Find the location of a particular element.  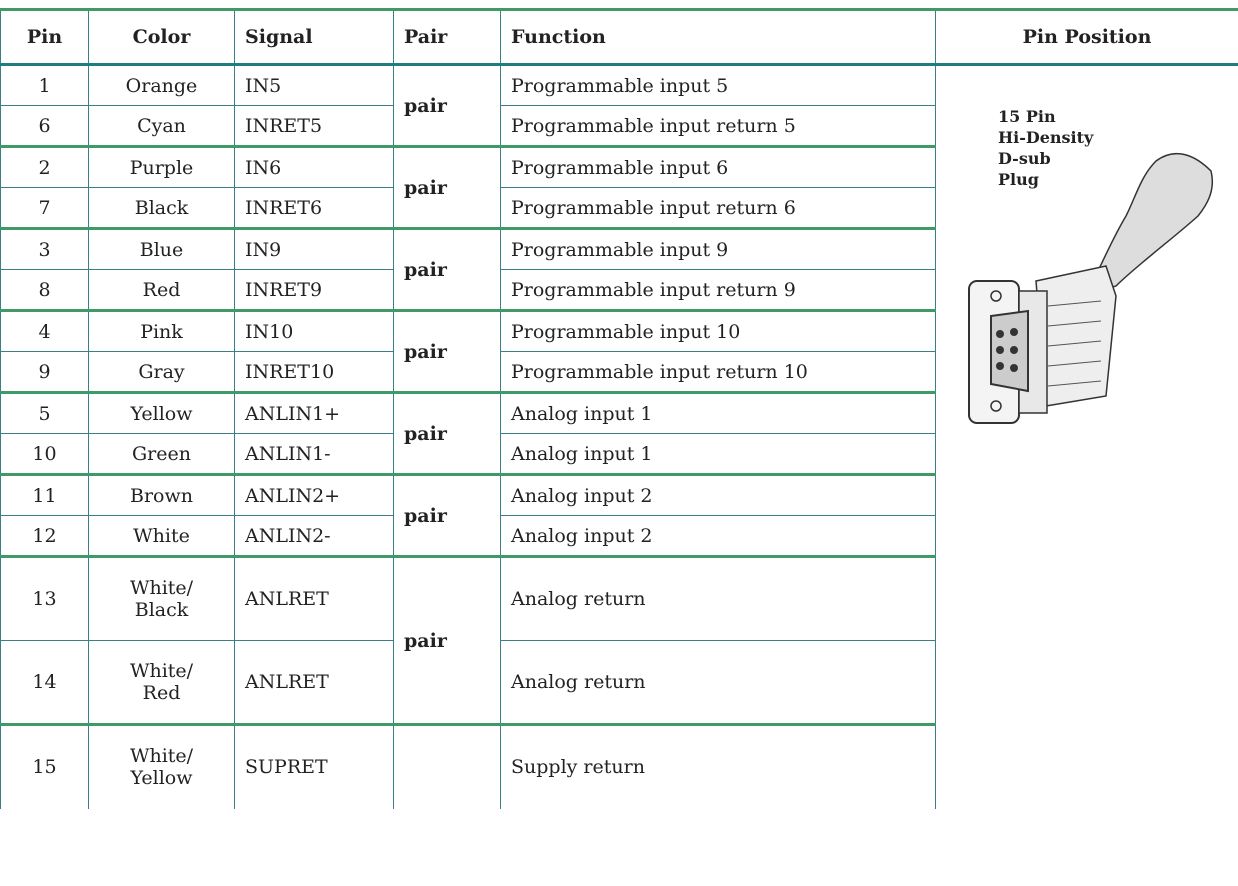

pin-cell: 6 is located at coordinates (44, 126).